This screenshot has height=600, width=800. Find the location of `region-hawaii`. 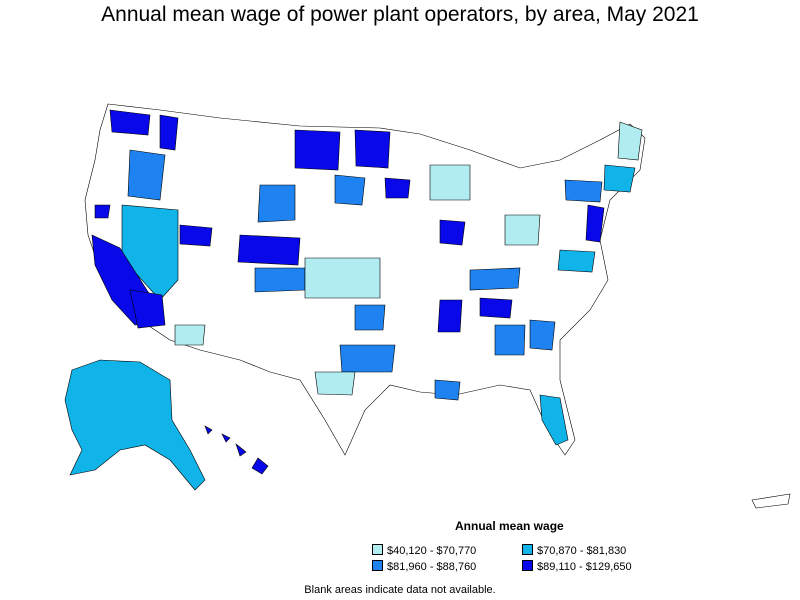

region-hawaii is located at coordinates (236, 450).